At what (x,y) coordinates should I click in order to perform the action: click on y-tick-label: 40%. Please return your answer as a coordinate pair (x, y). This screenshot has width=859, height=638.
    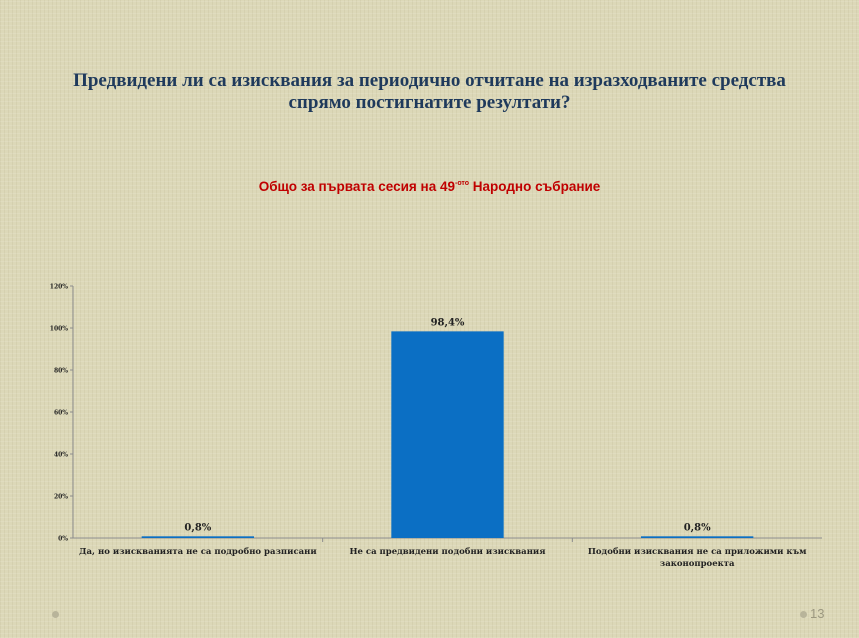
    Looking at the image, I should click on (61, 455).